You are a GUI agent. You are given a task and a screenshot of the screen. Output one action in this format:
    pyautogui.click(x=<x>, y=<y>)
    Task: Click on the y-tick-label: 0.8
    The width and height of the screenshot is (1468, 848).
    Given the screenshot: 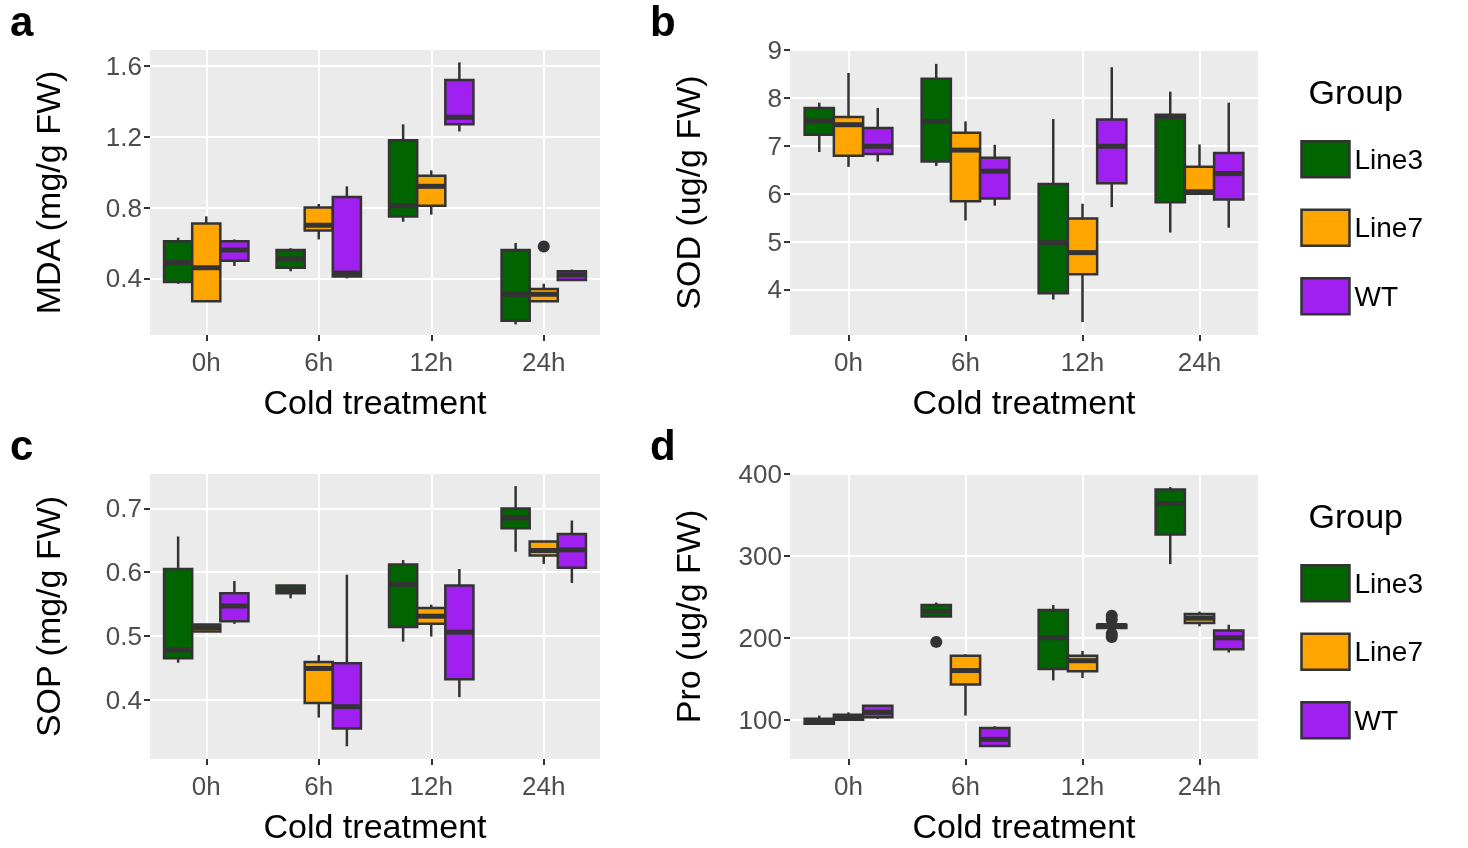 What is the action you would take?
    pyautogui.click(x=123, y=207)
    